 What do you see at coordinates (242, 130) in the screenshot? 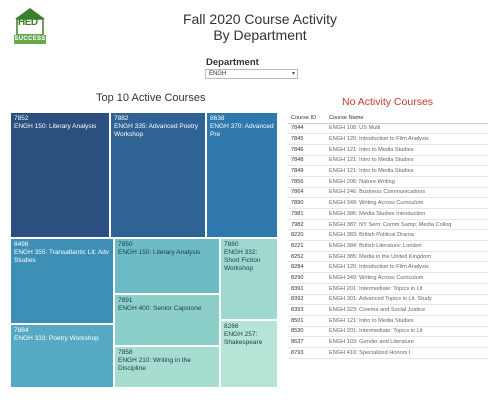
I see `tile-course-name: ENGH 370: Advanced Pre` at bounding box center [242, 130].